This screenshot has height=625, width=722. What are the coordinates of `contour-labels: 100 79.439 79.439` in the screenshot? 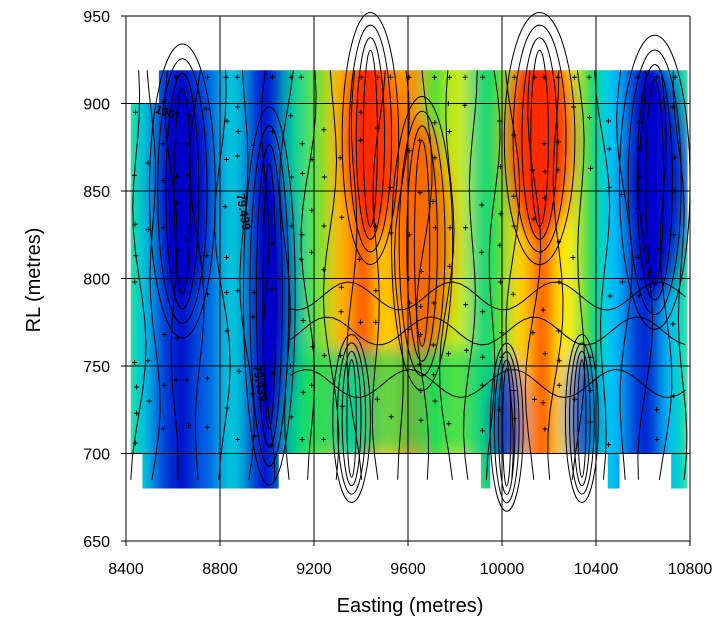 It's located at (211, 252).